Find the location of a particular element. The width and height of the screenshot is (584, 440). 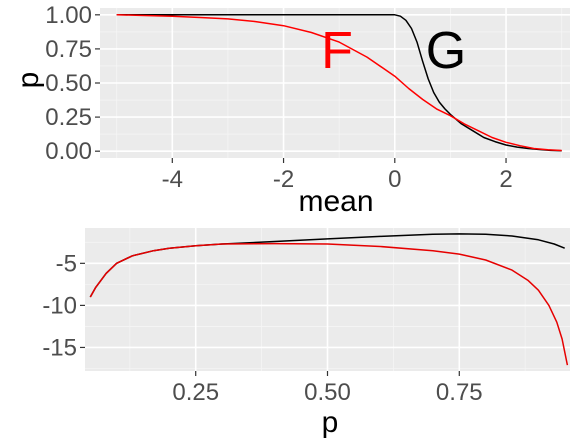

x-tick-label: 0.50 is located at coordinates (327, 392).